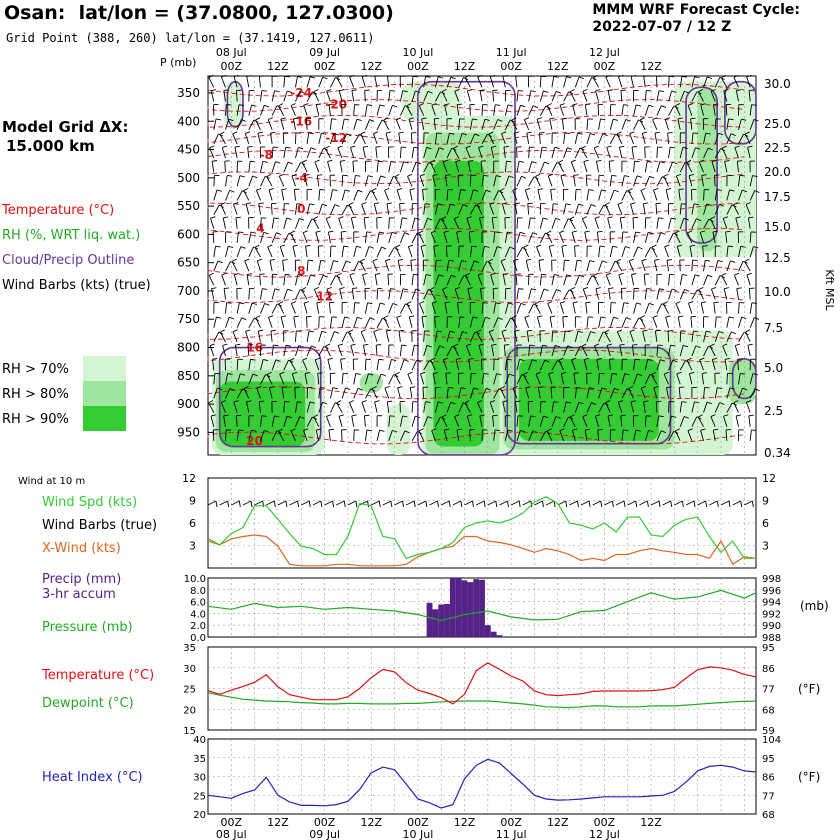 The image size is (840, 840). I want to click on temperature-f-tick-label: 59, so click(768, 731).